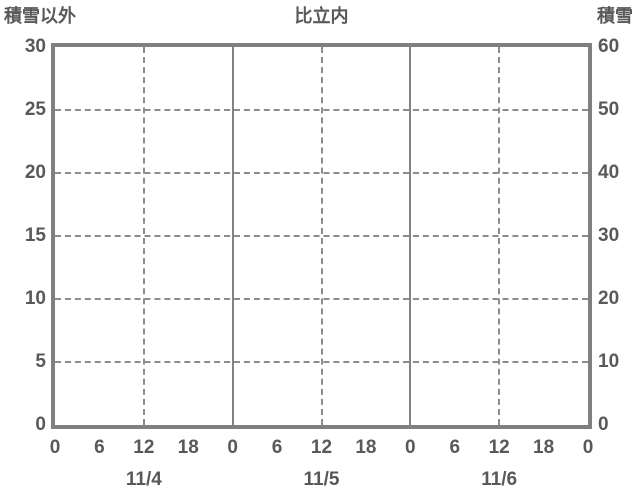 Image resolution: width=636 pixels, height=501 pixels. What do you see at coordinates (35, 109) in the screenshot?
I see `left-axis-tick-label: 25` at bounding box center [35, 109].